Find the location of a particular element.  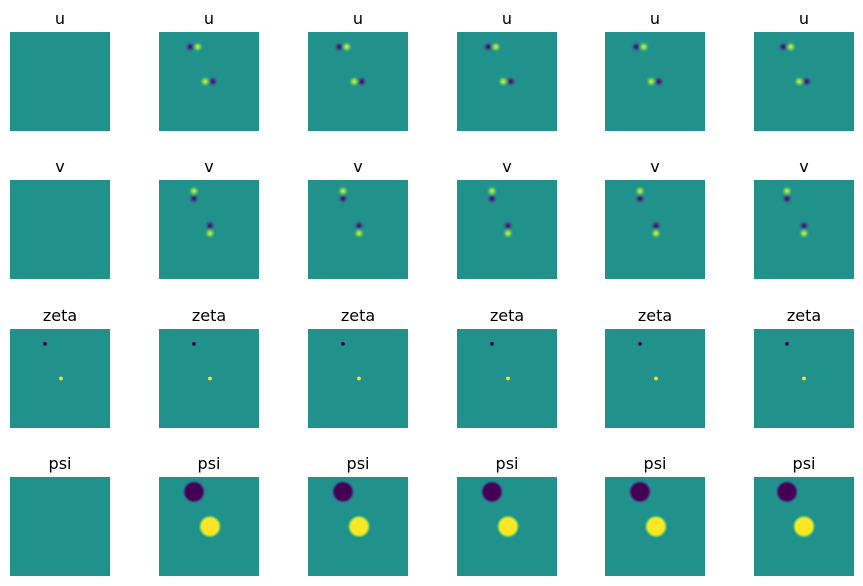

panel-psi-3: psi is located at coordinates (358, 515).